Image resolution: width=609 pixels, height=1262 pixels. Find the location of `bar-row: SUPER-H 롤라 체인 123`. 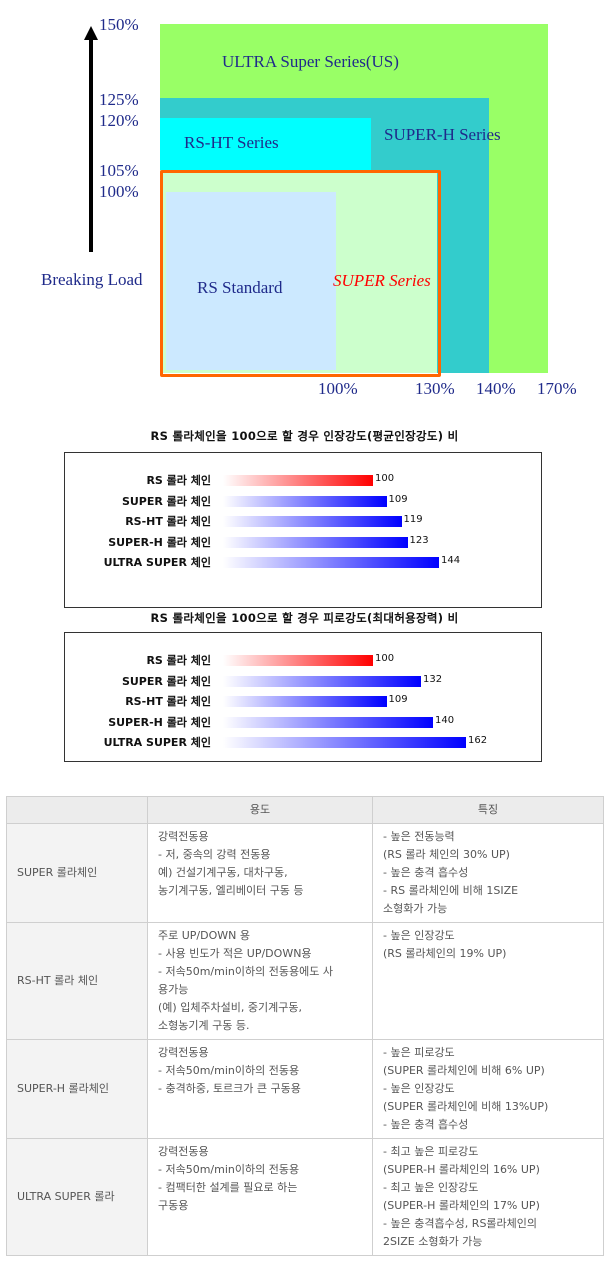

bar-row: SUPER-H 롤라 체인 123 is located at coordinates (303, 542).